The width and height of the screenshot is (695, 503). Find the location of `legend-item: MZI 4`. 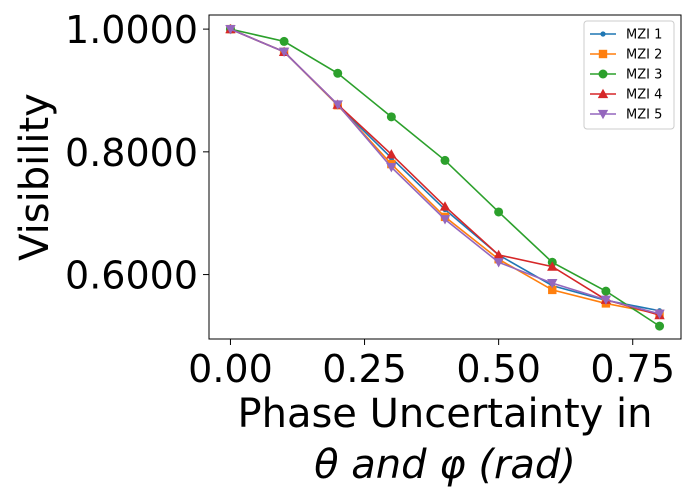

legend-item: MZI 4 is located at coordinates (626, 95).